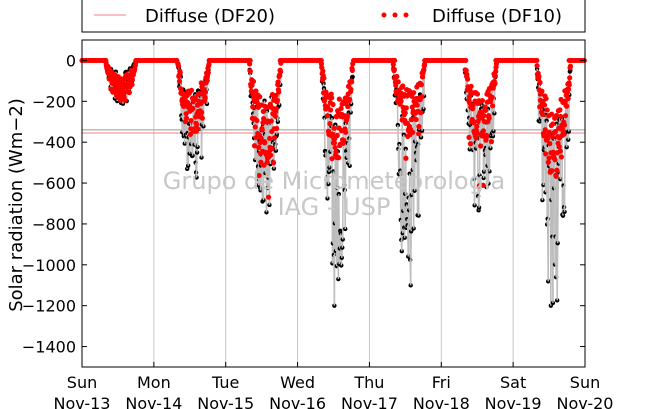  I want to click on legend-dot-swatch, so click(406, 15).